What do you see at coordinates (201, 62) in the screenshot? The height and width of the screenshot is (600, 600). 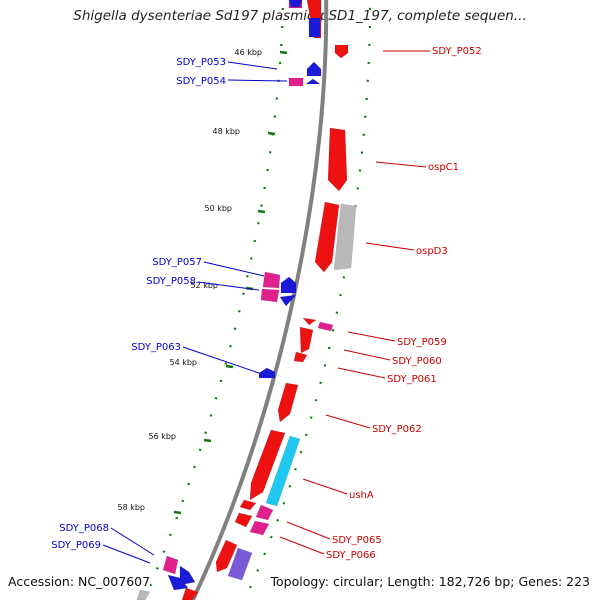 I see `gene-label-left: SDY_P053` at bounding box center [201, 62].